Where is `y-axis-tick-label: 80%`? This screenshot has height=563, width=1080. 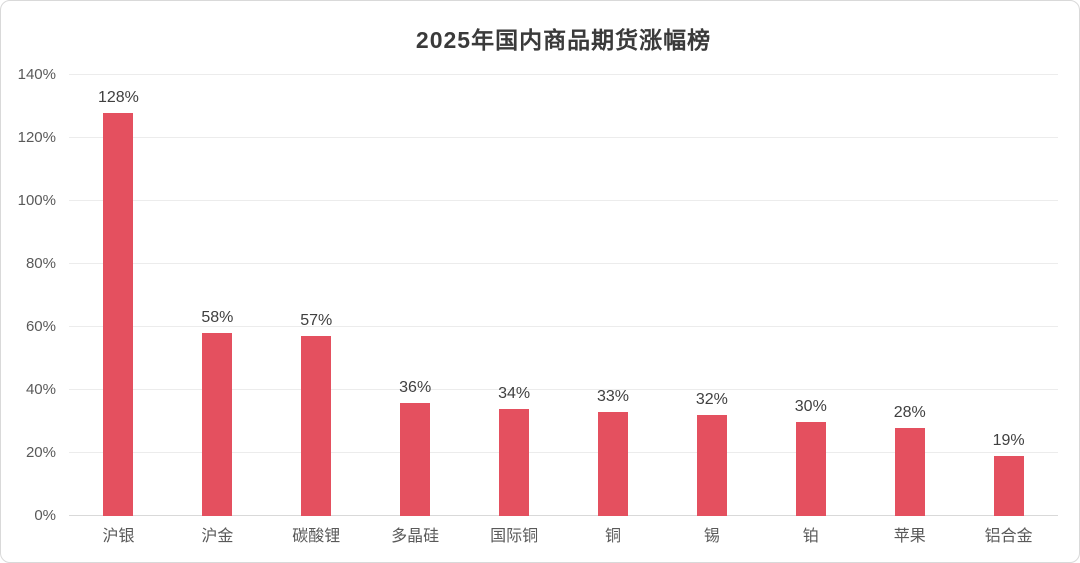 y-axis-tick-label: 80% is located at coordinates (40, 264).